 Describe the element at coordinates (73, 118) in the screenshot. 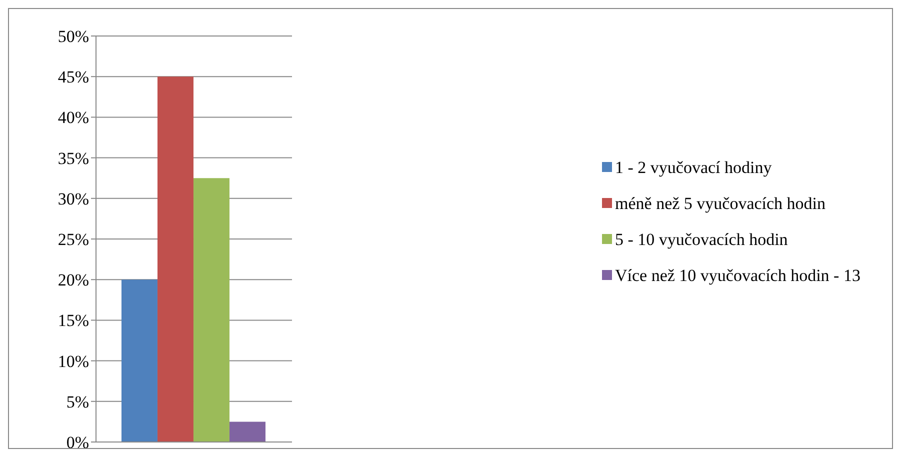

I see `y-tick-label: 40%` at that location.